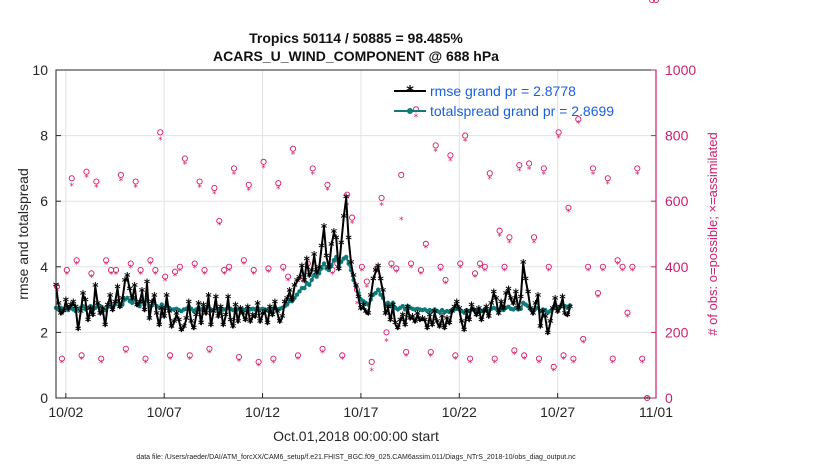 The height and width of the screenshot is (470, 830). I want to click on x-tick-label: 10/22, so click(459, 412).